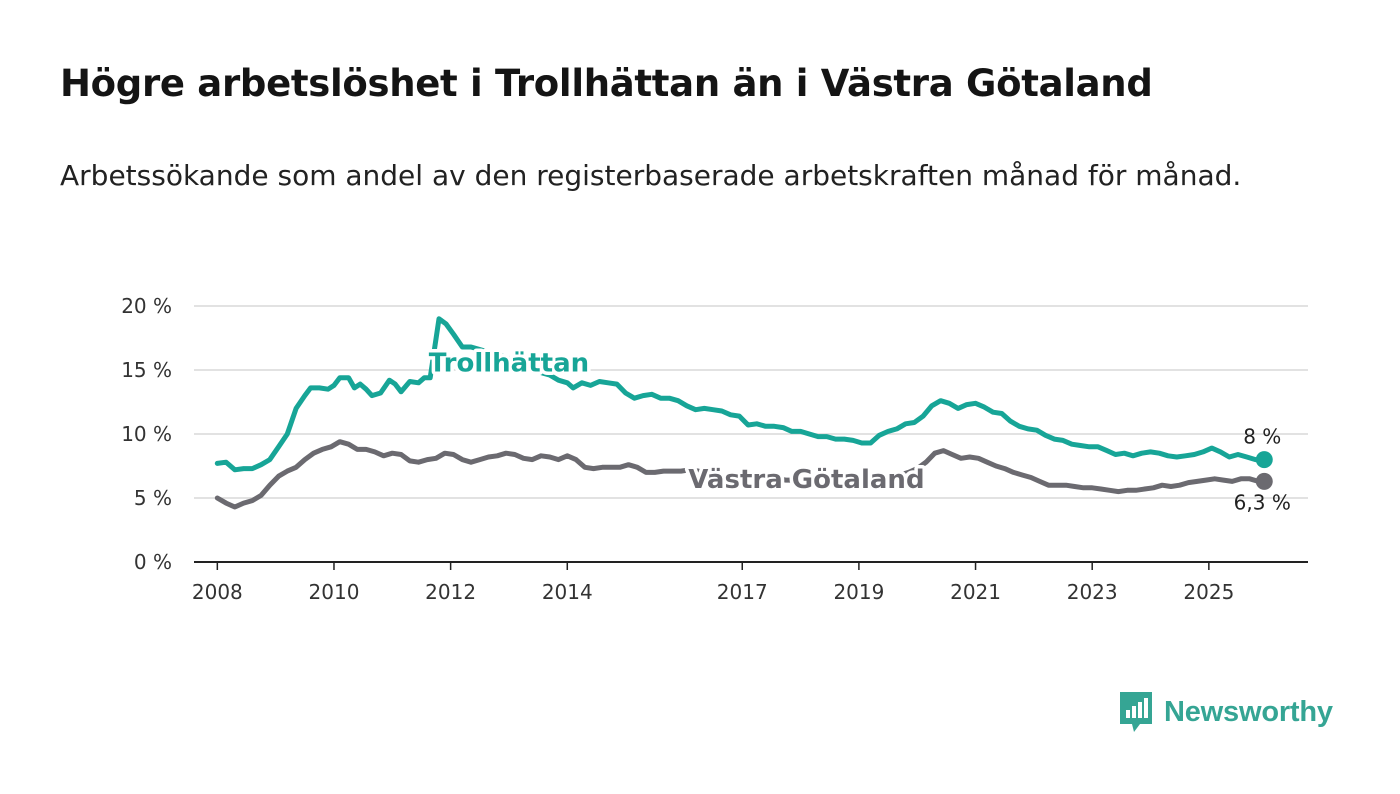 The image size is (1400, 794). What do you see at coordinates (858, 430) in the screenshot?
I see `series-labels: 8 % Trollhättan 6,3 % Västra Götaland` at bounding box center [858, 430].